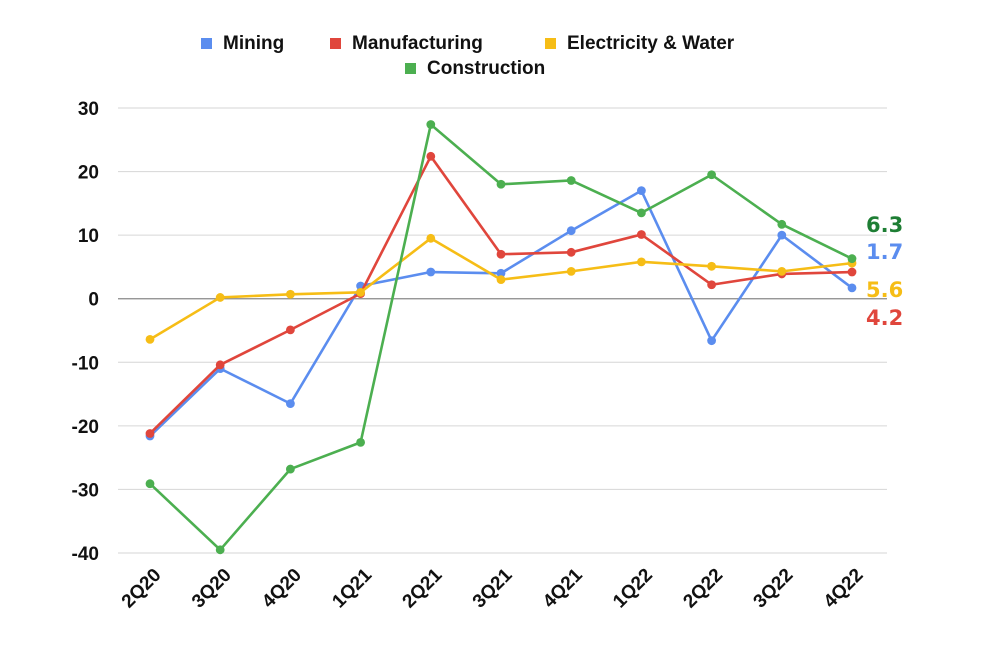  I want to click on legend-item-mining: Mining, so click(242, 43).